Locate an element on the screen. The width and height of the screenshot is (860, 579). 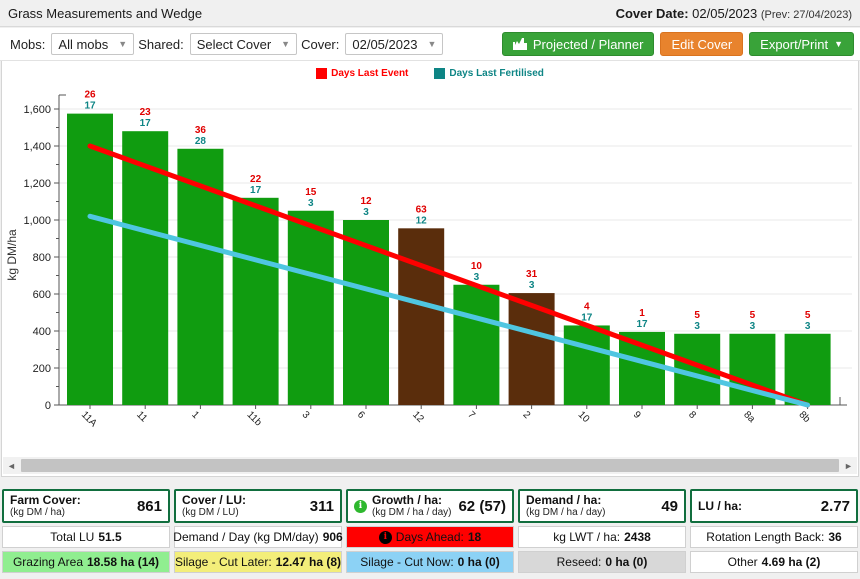
stat-card-text: Demand / ha: (kg DM / ha / day) is located at coordinates (591, 506).